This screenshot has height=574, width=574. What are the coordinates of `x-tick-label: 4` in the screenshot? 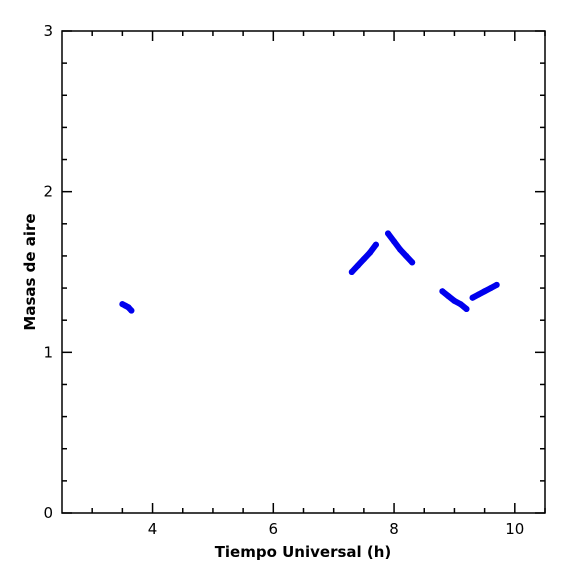 It's located at (153, 529).